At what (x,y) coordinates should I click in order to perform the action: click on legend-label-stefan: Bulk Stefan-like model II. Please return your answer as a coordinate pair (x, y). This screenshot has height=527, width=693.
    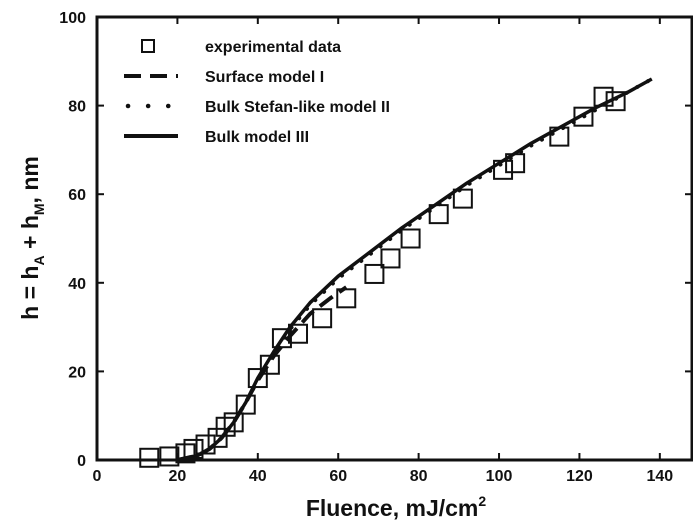
    Looking at the image, I should click on (297, 107).